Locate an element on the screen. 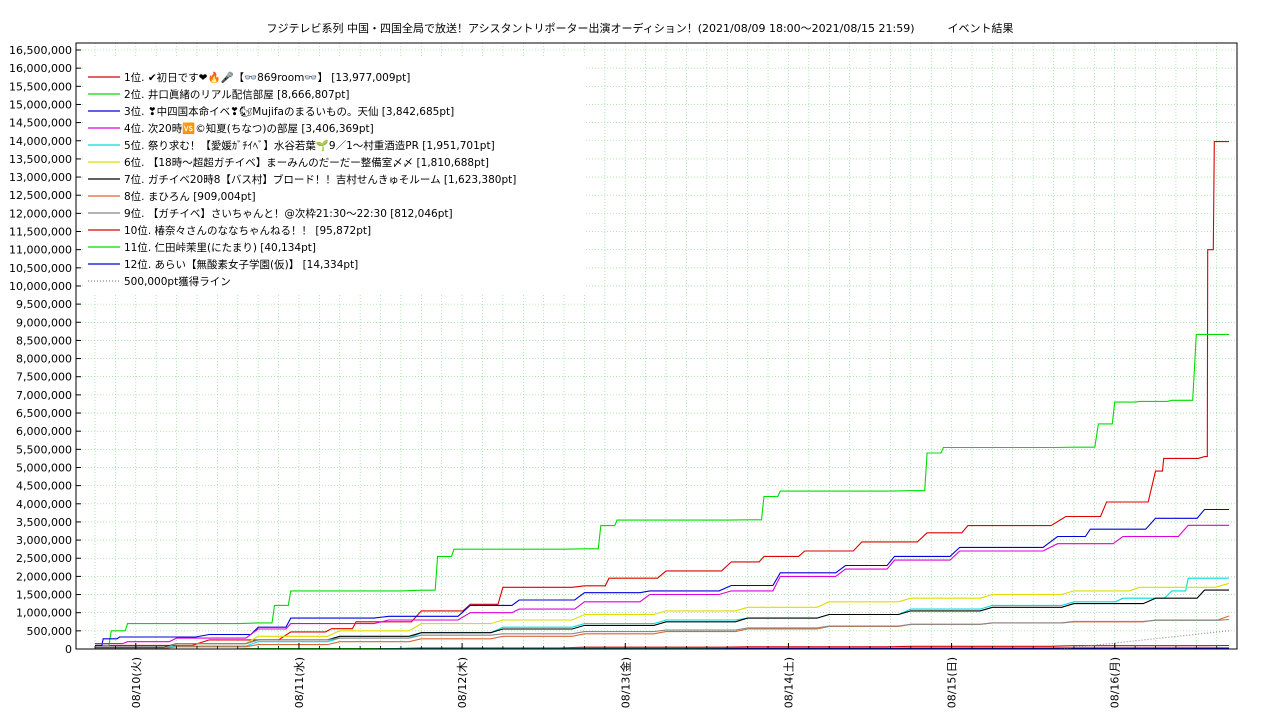 The image size is (1280, 720). x-tick-label: 08/11(水) is located at coordinates (299, 682).